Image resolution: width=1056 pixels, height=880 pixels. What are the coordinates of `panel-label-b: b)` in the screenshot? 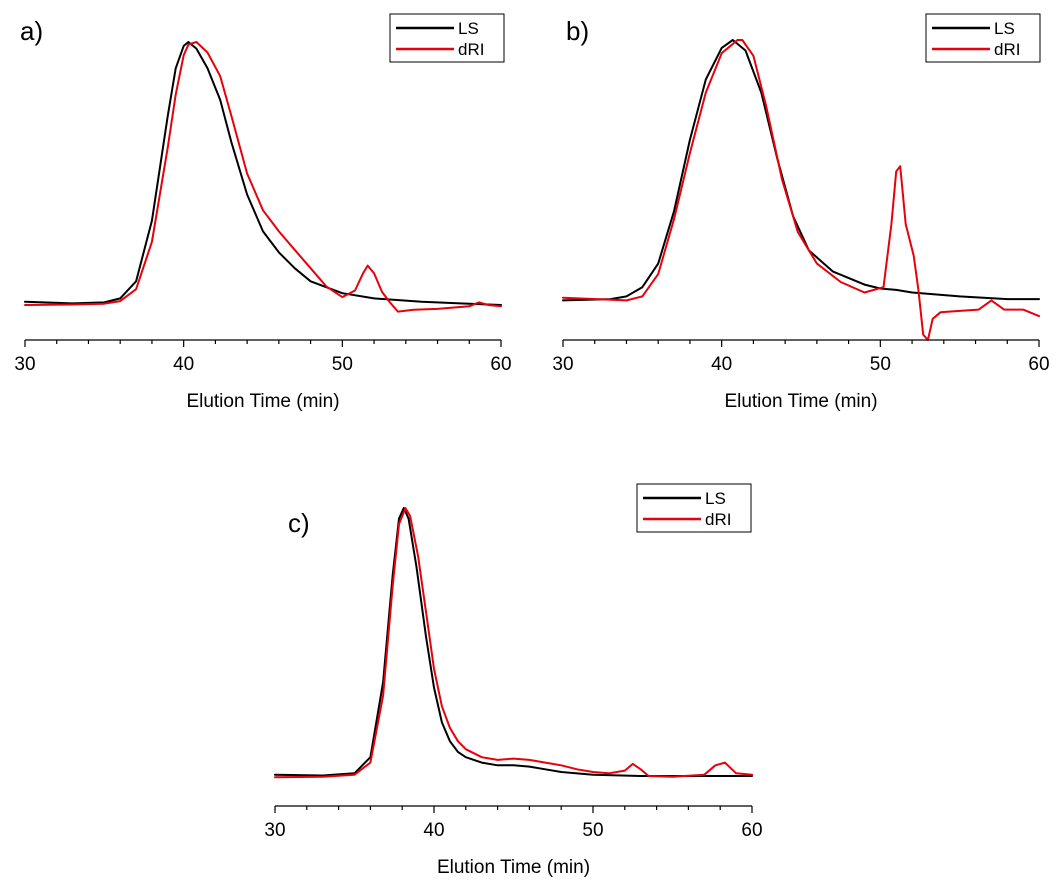 It's located at (577, 31).